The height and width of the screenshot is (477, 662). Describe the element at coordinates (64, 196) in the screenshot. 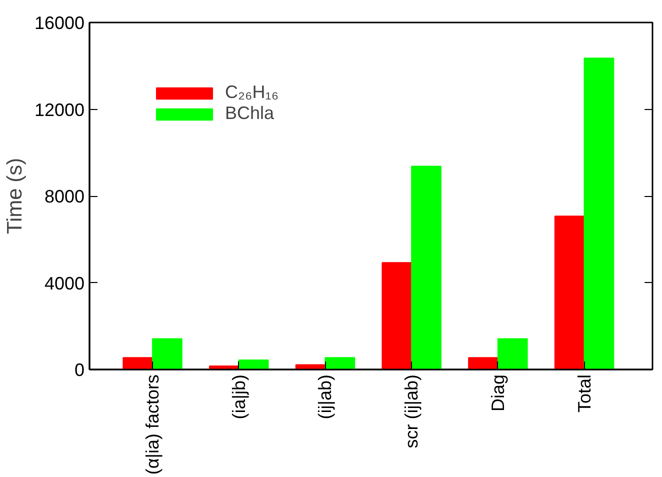

I see `y-tick-label: 8000` at that location.